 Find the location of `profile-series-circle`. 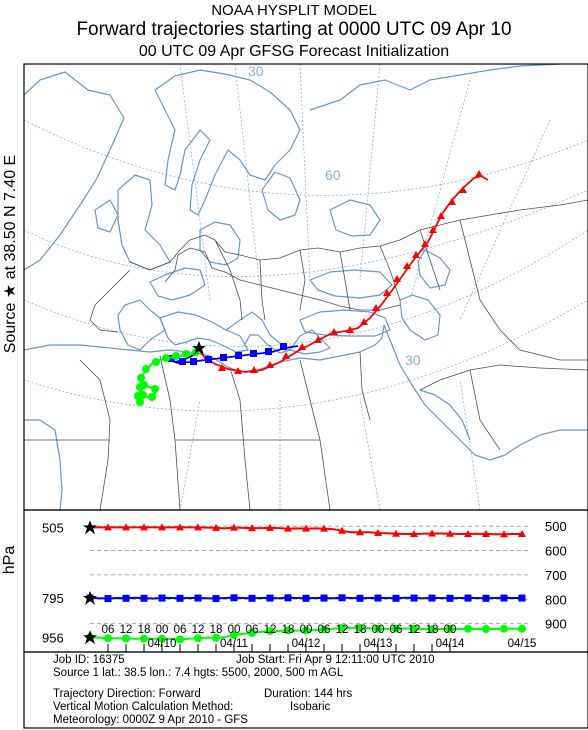

profile-series-circle is located at coordinates (304, 634).